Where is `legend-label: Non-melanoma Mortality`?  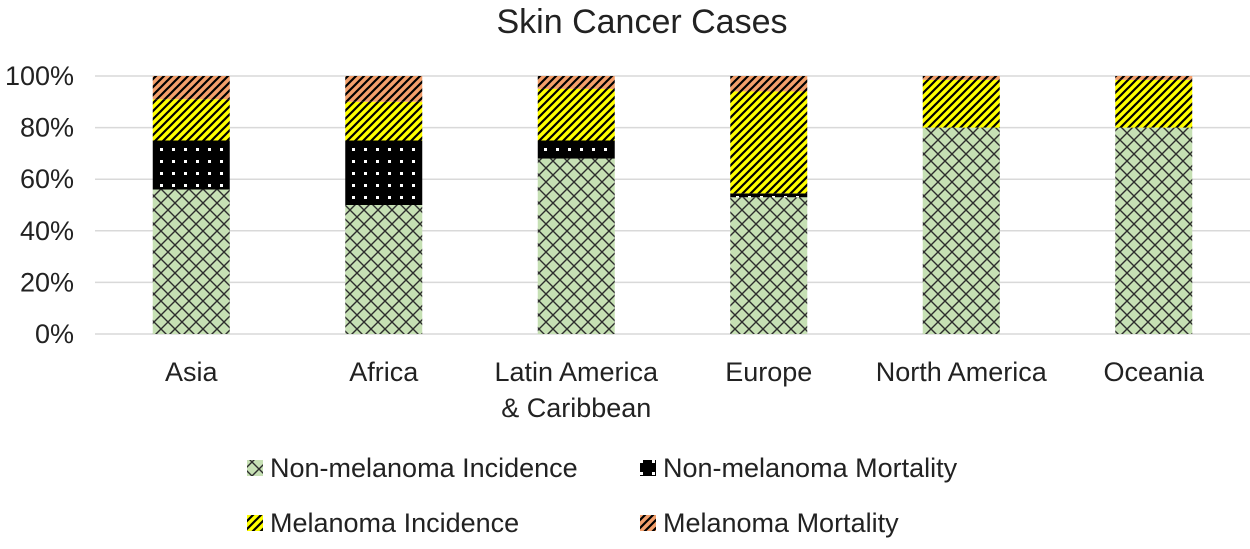 legend-label: Non-melanoma Mortality is located at coordinates (810, 468).